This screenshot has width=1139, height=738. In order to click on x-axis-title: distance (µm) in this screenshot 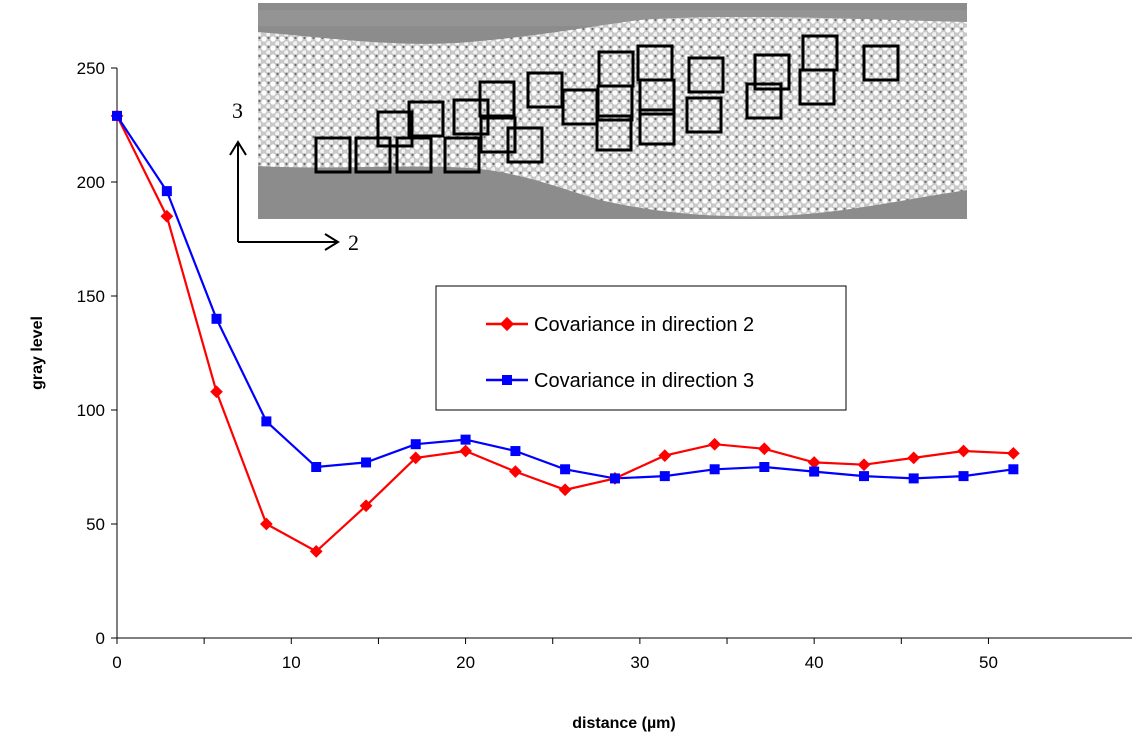, I will do `click(623, 723)`.